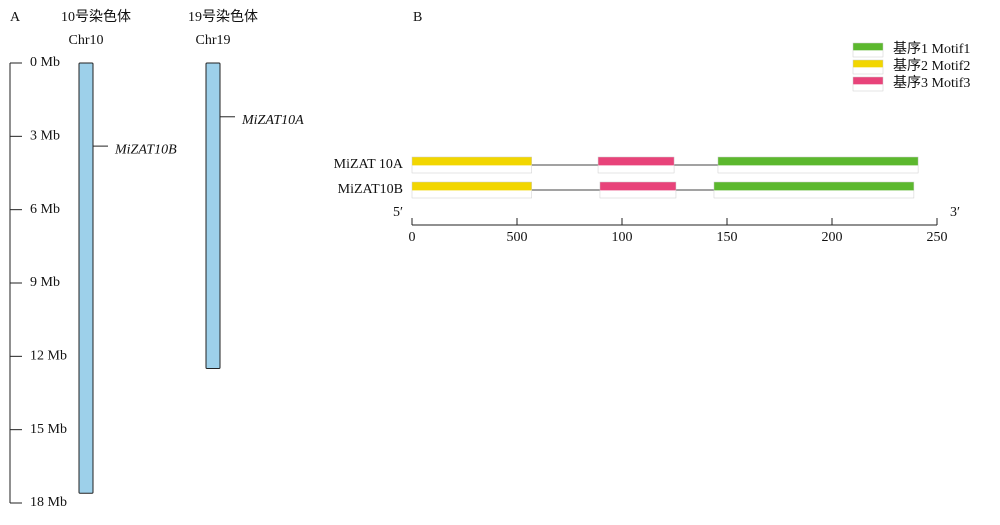 The image size is (1000, 525). I want to click on x-tick-label: 0, so click(412, 237).